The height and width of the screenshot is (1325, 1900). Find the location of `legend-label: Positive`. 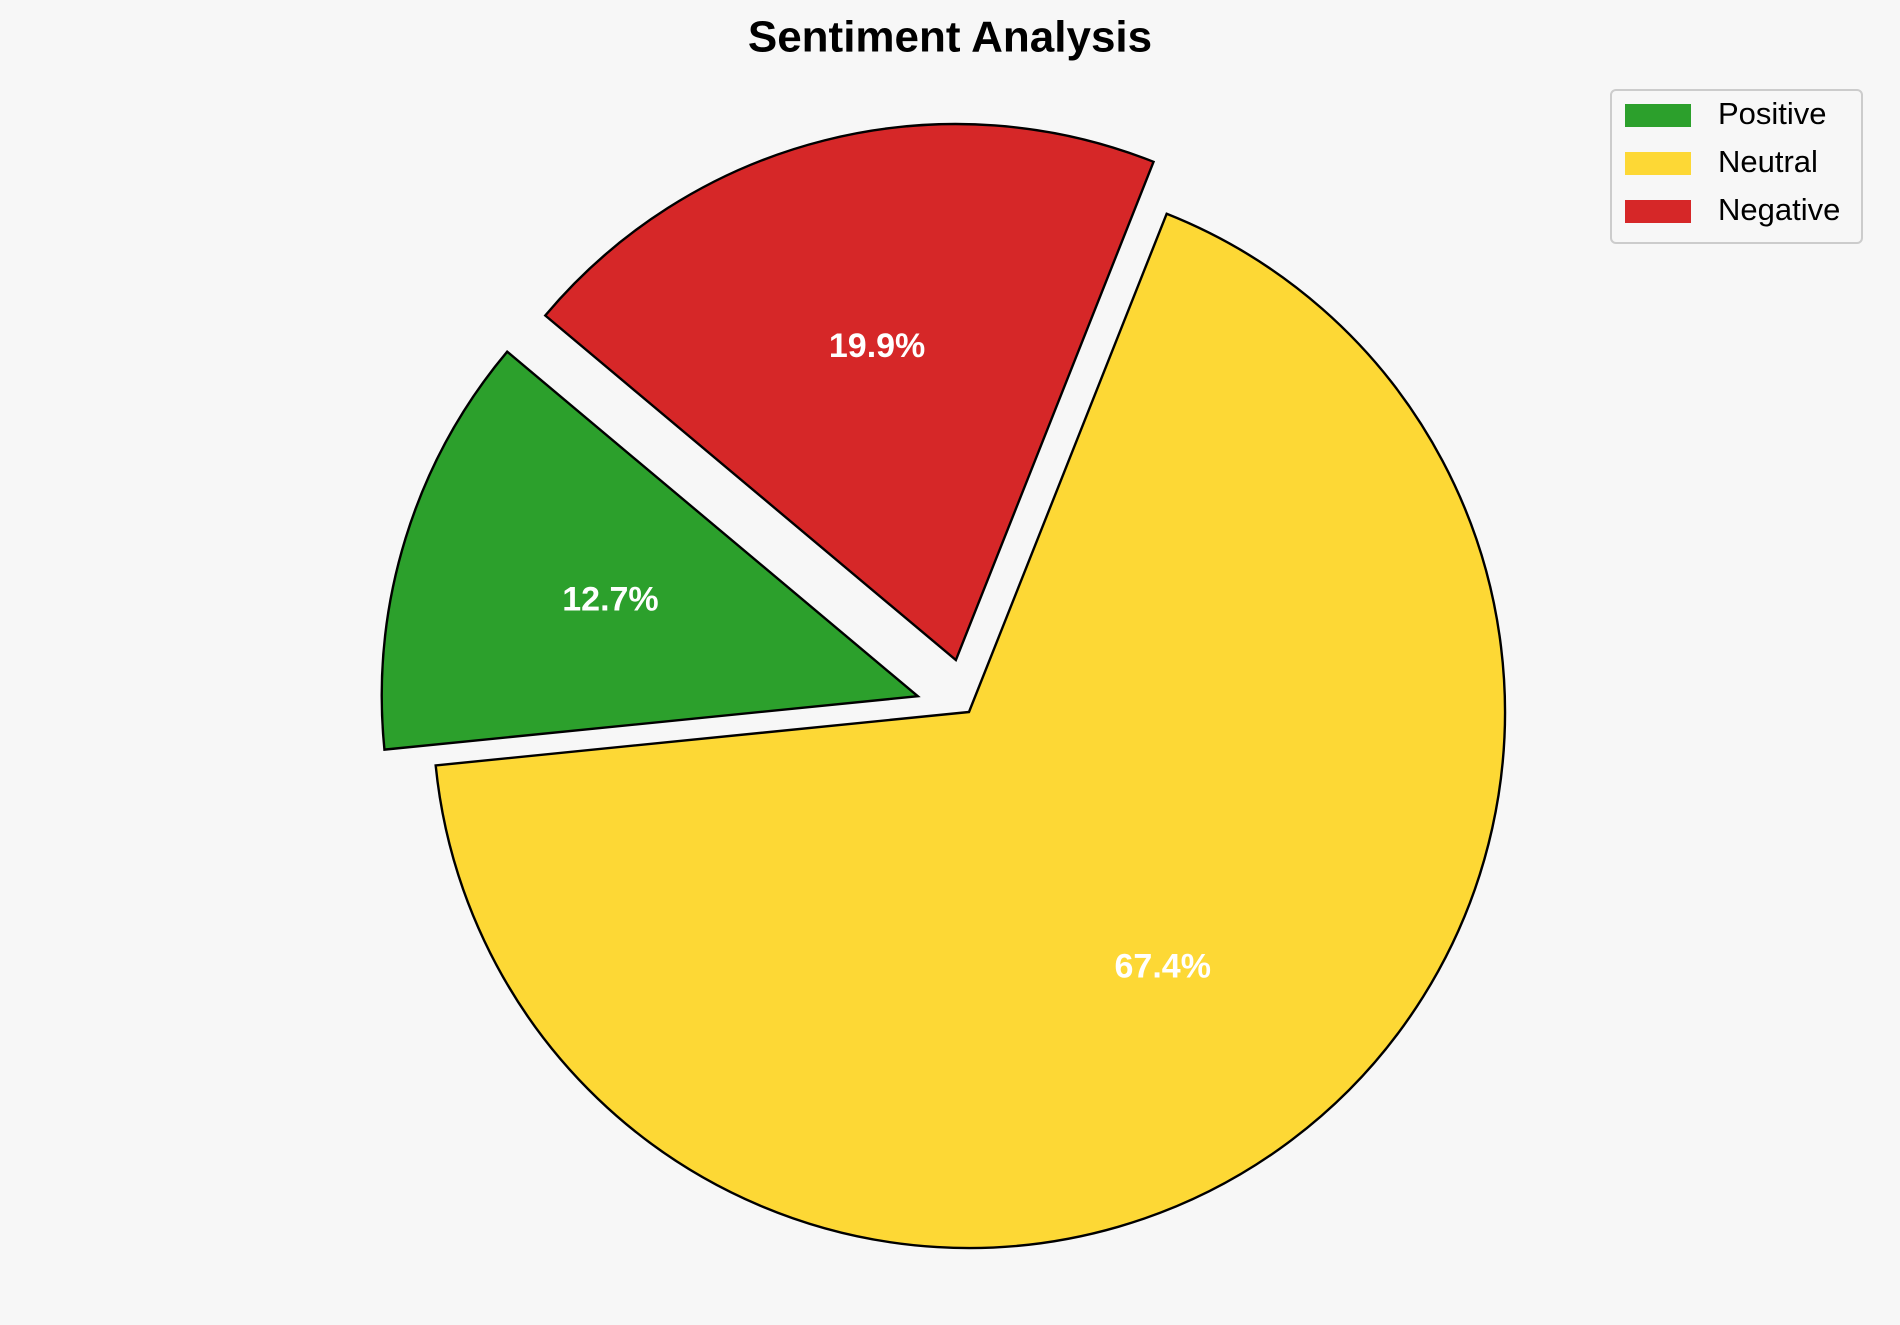

legend-label: Positive is located at coordinates (1772, 113).